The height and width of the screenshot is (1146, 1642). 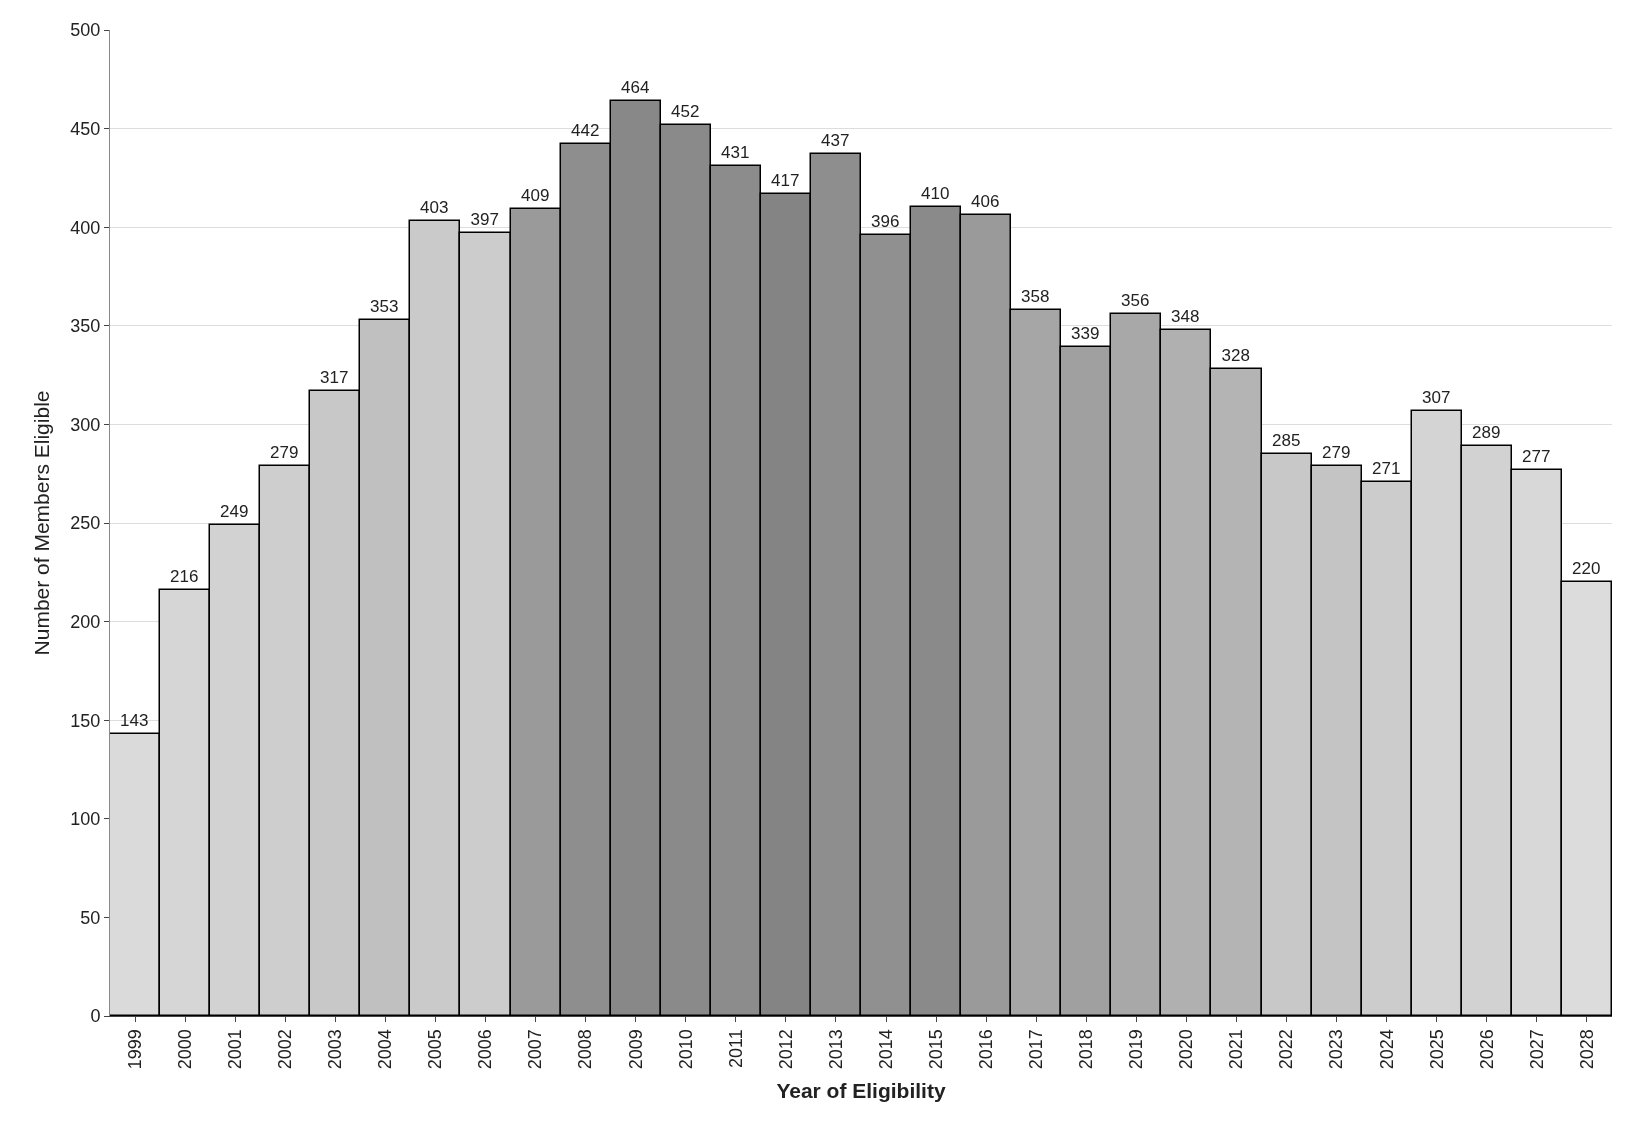 What do you see at coordinates (835, 1049) in the screenshot?
I see `x-tick-label: 2013` at bounding box center [835, 1049].